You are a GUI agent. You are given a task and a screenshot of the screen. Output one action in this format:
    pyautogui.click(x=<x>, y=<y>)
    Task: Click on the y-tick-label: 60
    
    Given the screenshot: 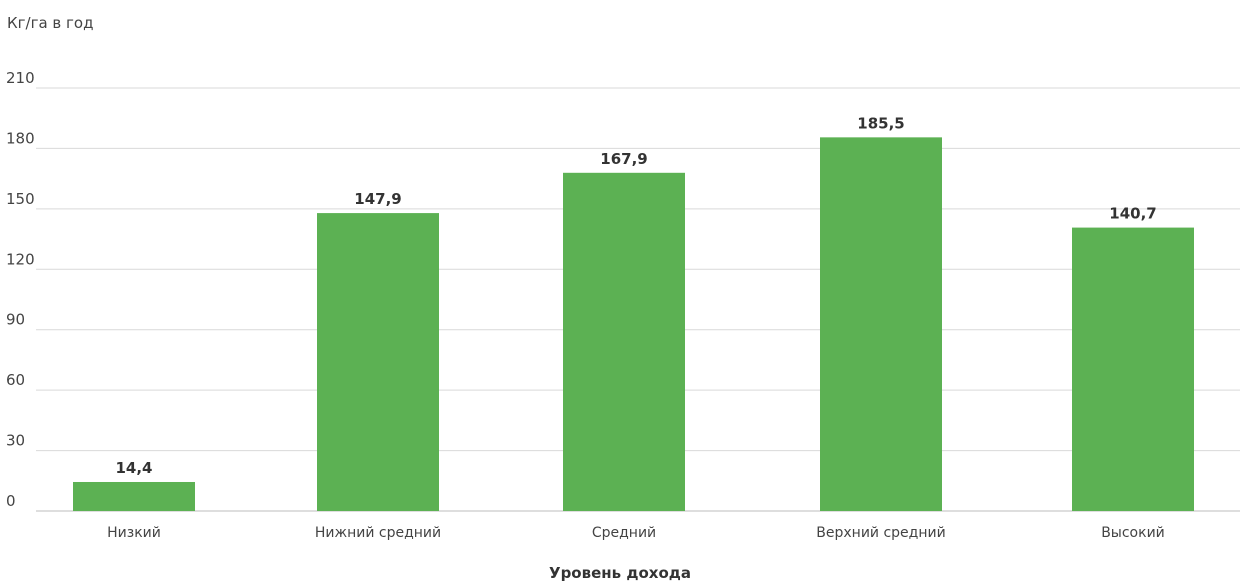 What is the action you would take?
    pyautogui.click(x=15, y=380)
    